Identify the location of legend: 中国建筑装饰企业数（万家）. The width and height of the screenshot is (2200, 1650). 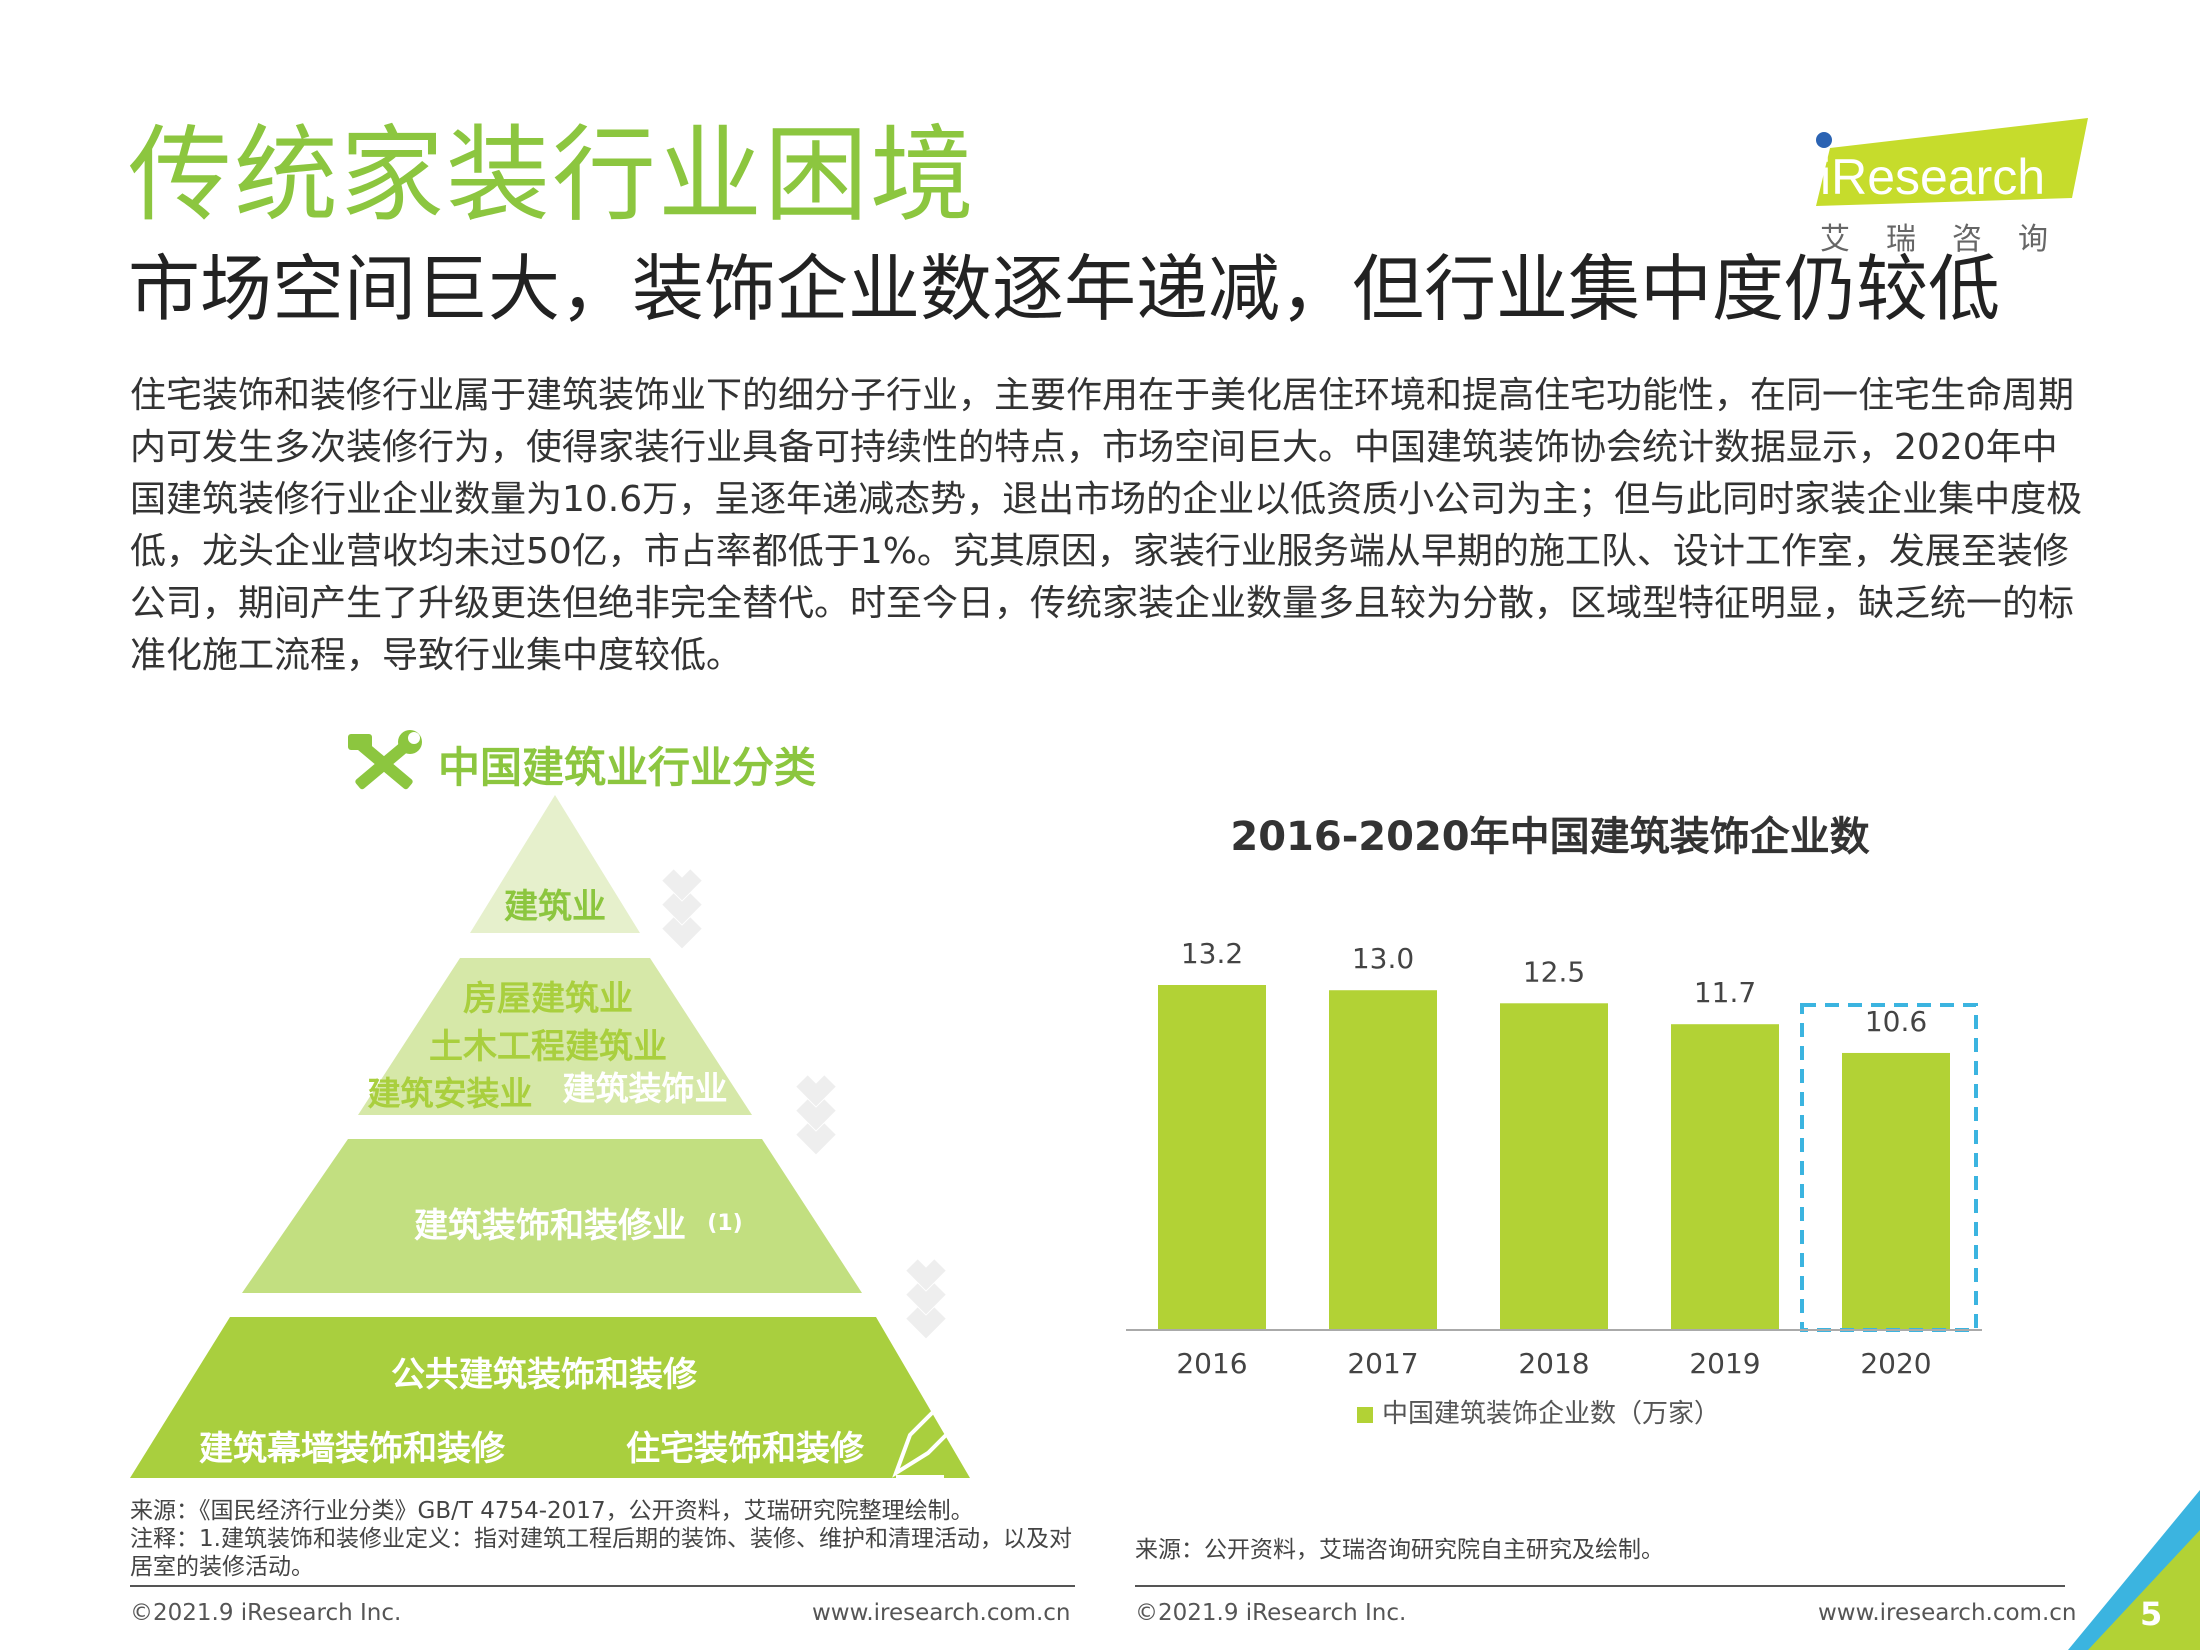
(1538, 1414).